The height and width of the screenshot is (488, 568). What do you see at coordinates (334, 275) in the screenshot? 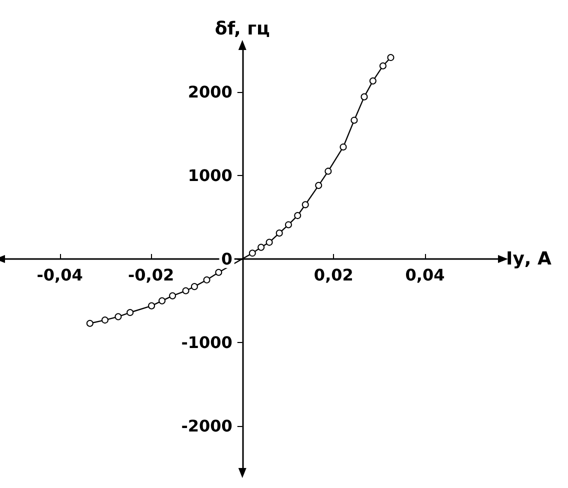
I see `x-tick-label: 0,02` at bounding box center [334, 275].